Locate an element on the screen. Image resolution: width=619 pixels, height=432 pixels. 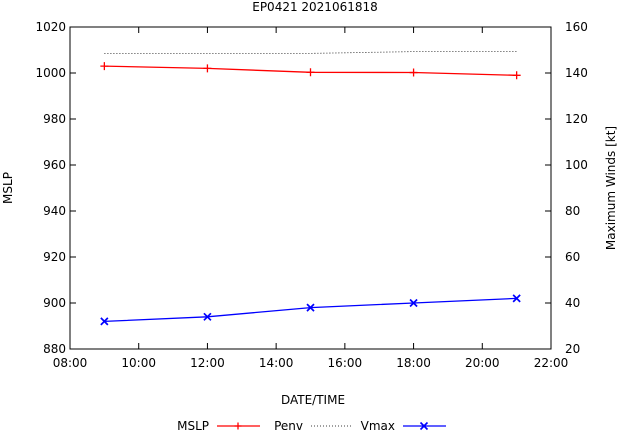
y-right-tick-label: 60 is located at coordinates (572, 257).